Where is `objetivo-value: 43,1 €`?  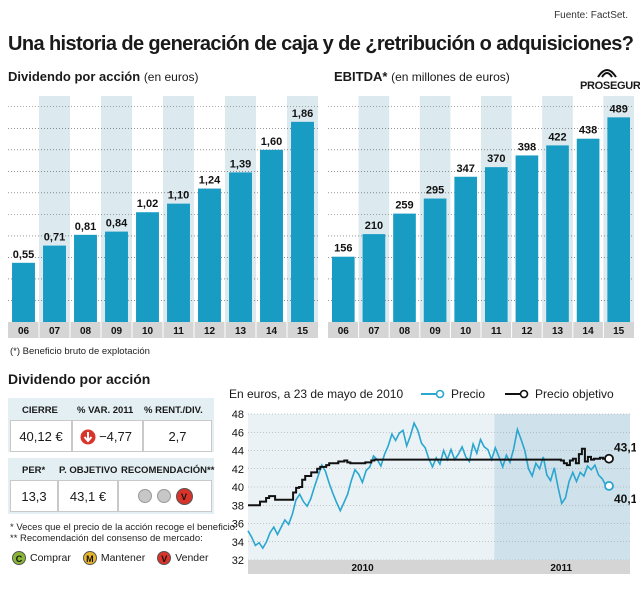 objetivo-value: 43,1 € is located at coordinates (88, 496).